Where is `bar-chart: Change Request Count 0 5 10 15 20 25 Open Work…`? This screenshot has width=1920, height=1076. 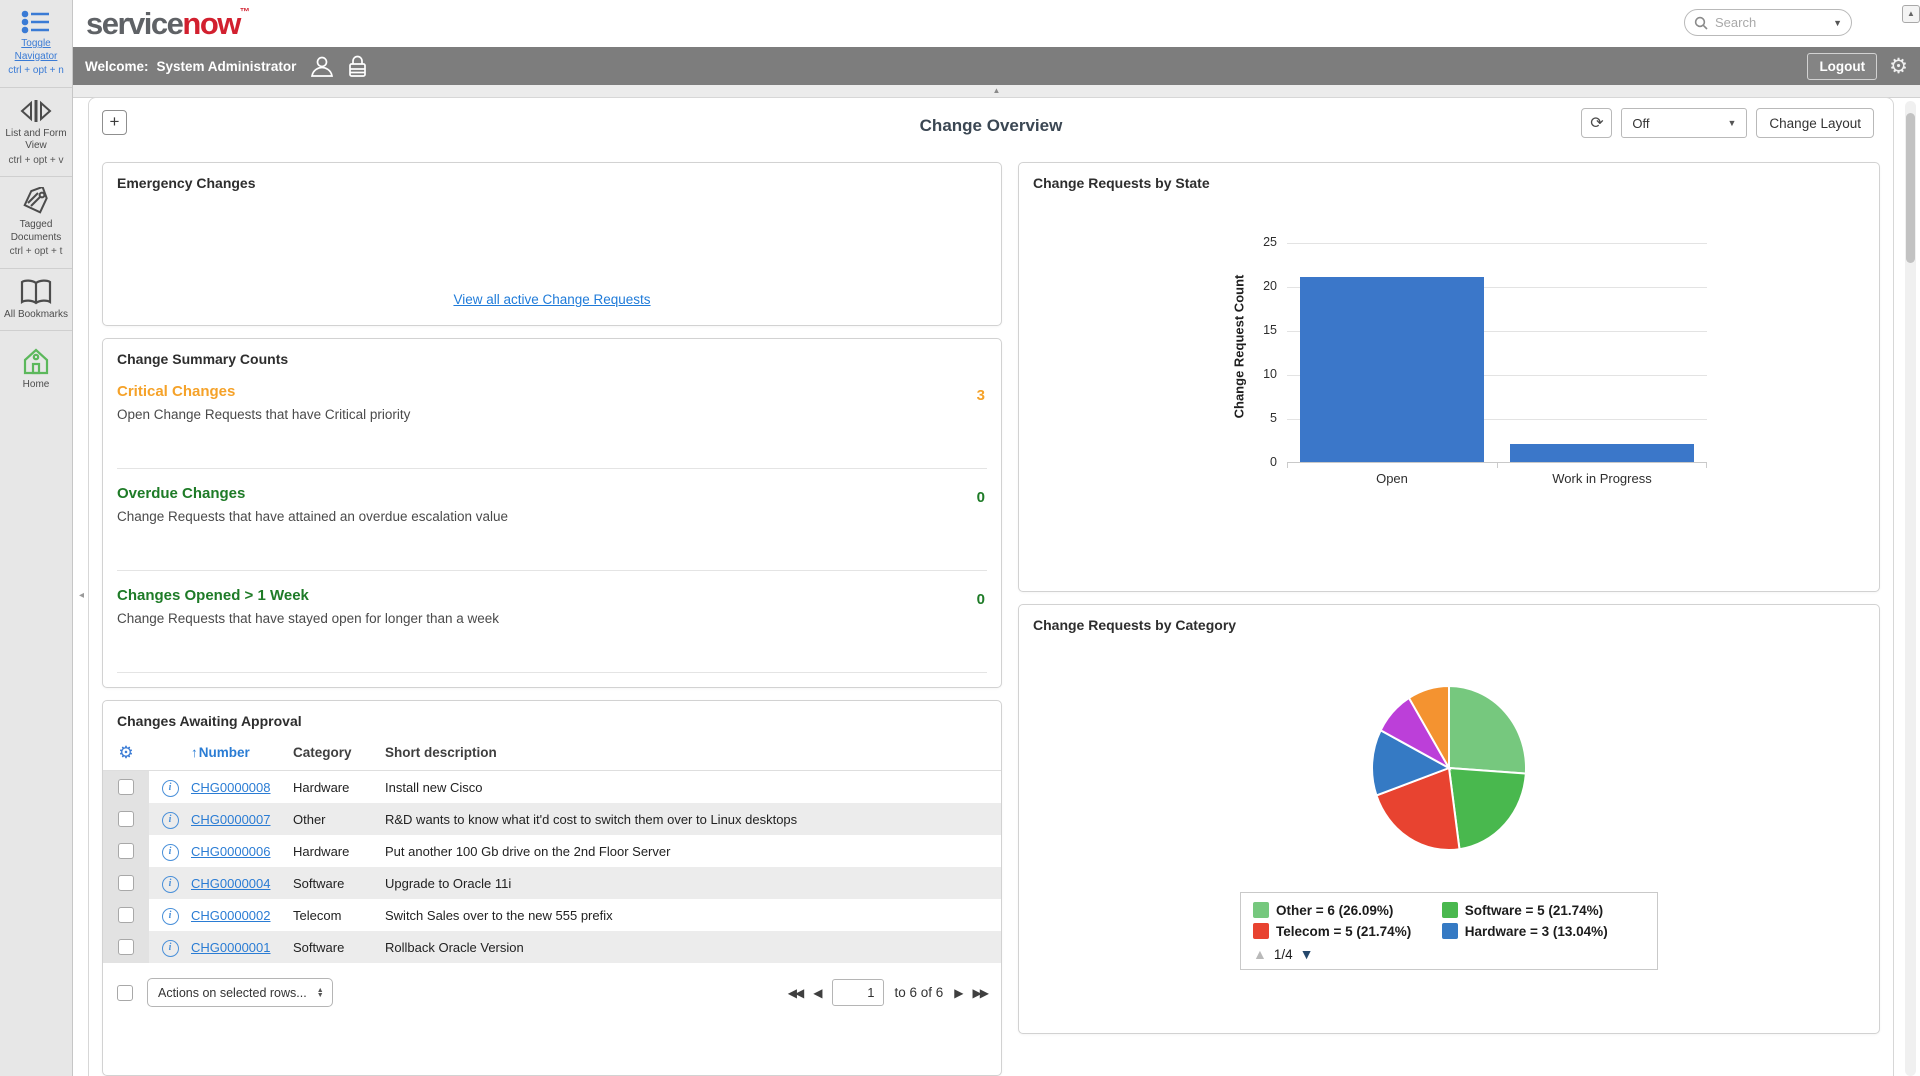
bar-chart: Change Request Count 0 5 10 15 20 25 Open Work… is located at coordinates (1449, 366).